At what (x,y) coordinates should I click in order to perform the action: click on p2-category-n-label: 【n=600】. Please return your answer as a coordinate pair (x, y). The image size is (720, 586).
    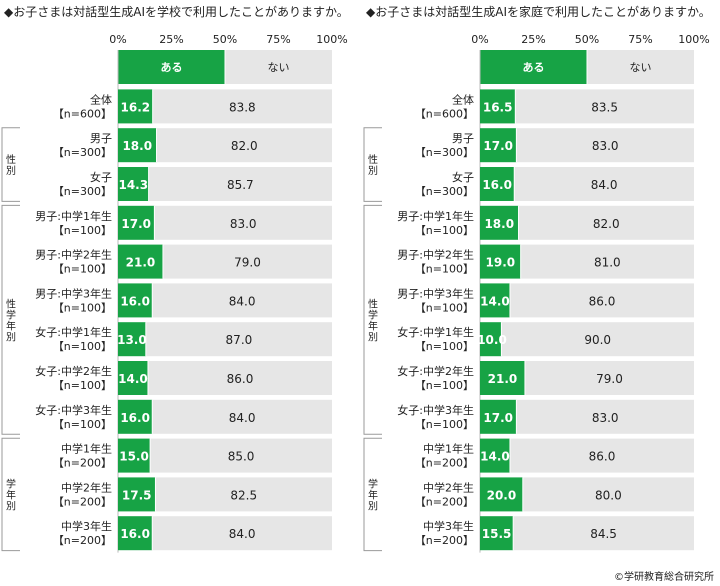
    Looking at the image, I should click on (444, 113).